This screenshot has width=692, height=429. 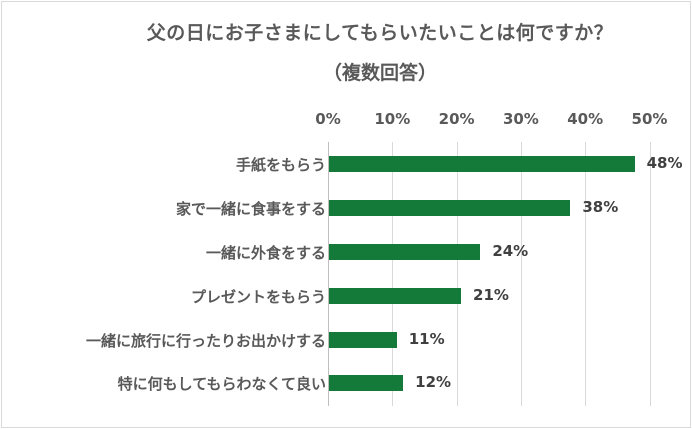 I want to click on value-label: 24%, so click(x=510, y=251).